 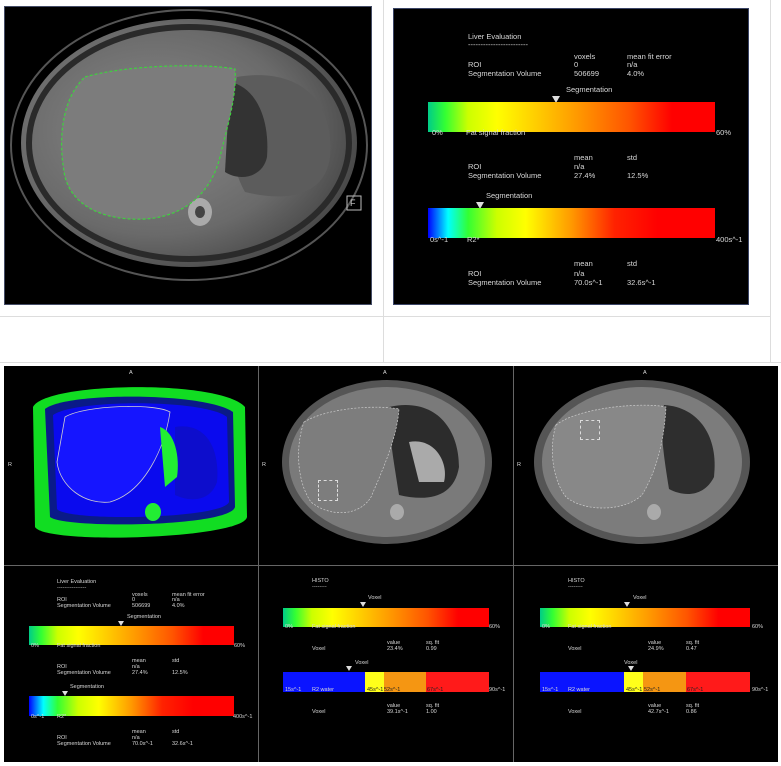 I want to click on mri-viewport-2: A R, so click(x=385, y=465).